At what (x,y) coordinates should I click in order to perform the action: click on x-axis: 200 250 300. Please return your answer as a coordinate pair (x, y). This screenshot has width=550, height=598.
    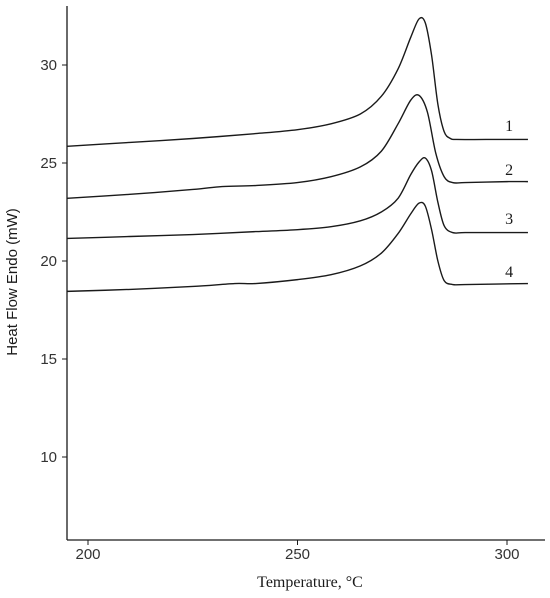
    Looking at the image, I should click on (306, 551).